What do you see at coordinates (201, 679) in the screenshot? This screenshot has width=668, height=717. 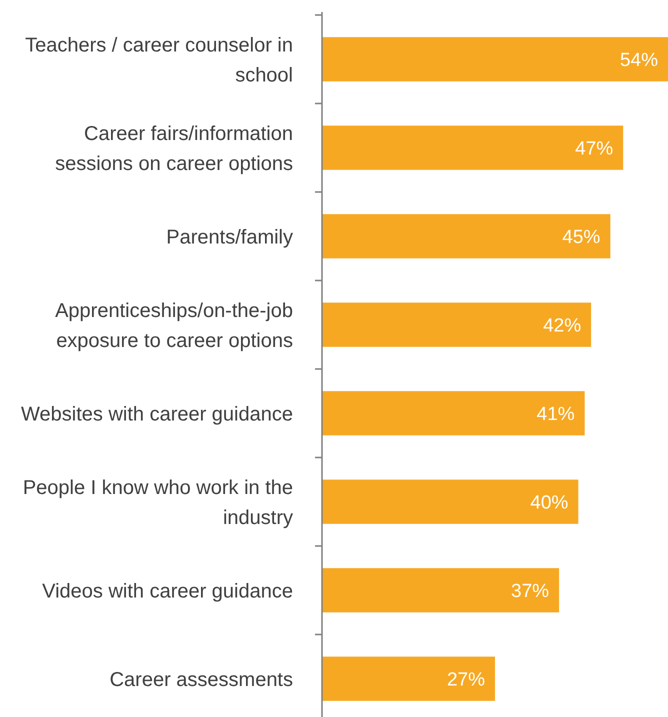 I see `y-tick-label: Career assessments` at bounding box center [201, 679].